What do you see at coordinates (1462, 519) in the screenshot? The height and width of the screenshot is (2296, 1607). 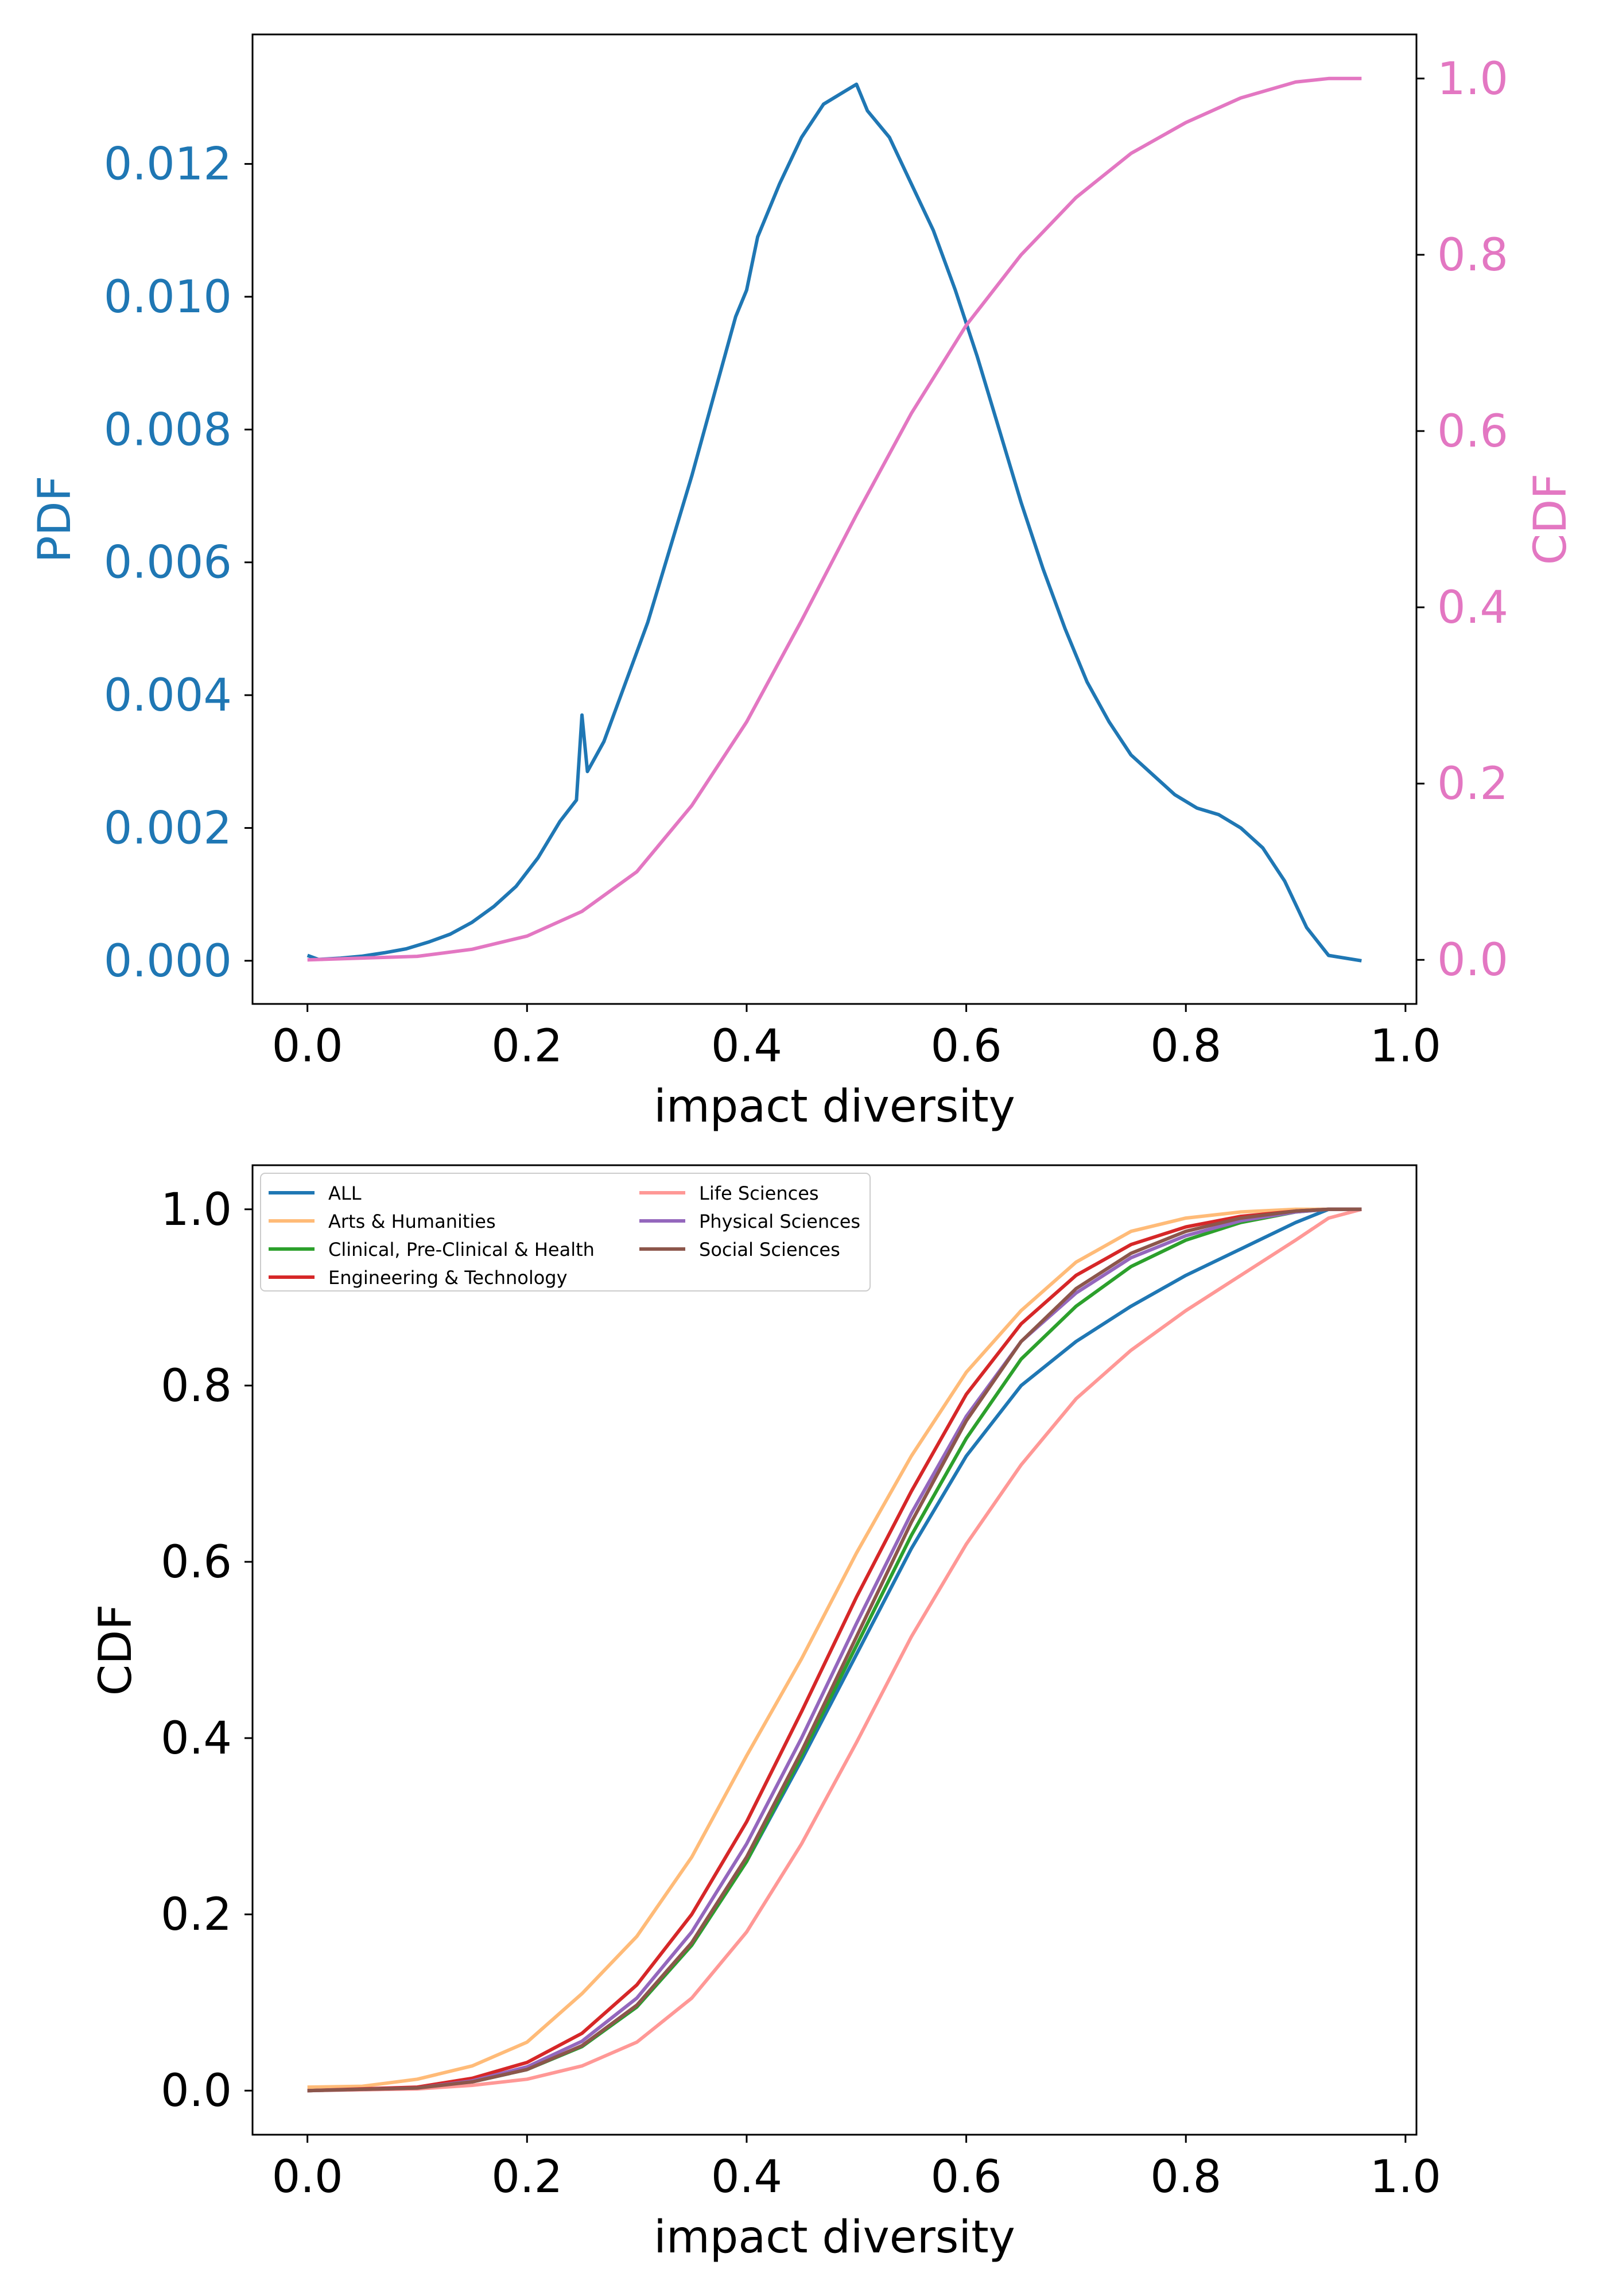 I see `cdf-y-ticks: 0.0 0.2 0.4 0.6 0.8 1.0` at bounding box center [1462, 519].